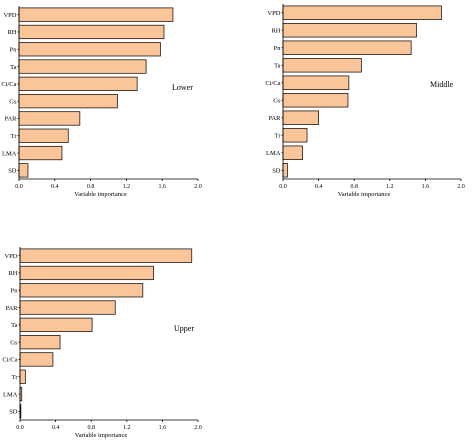 The width and height of the screenshot is (474, 445). What do you see at coordinates (184, 328) in the screenshot?
I see `panel-label: Upper` at bounding box center [184, 328].